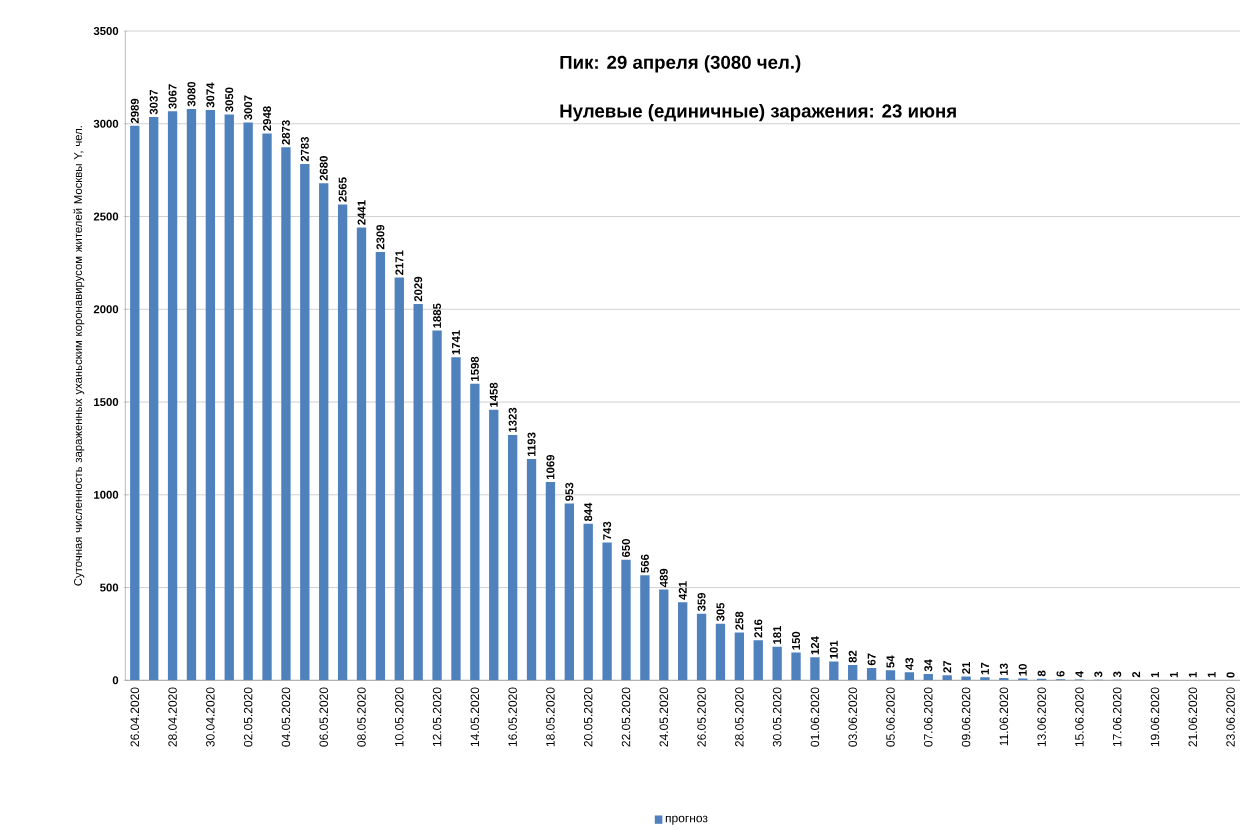  Describe the element at coordinates (569, 492) in the screenshot. I see `data-label: 953` at that location.